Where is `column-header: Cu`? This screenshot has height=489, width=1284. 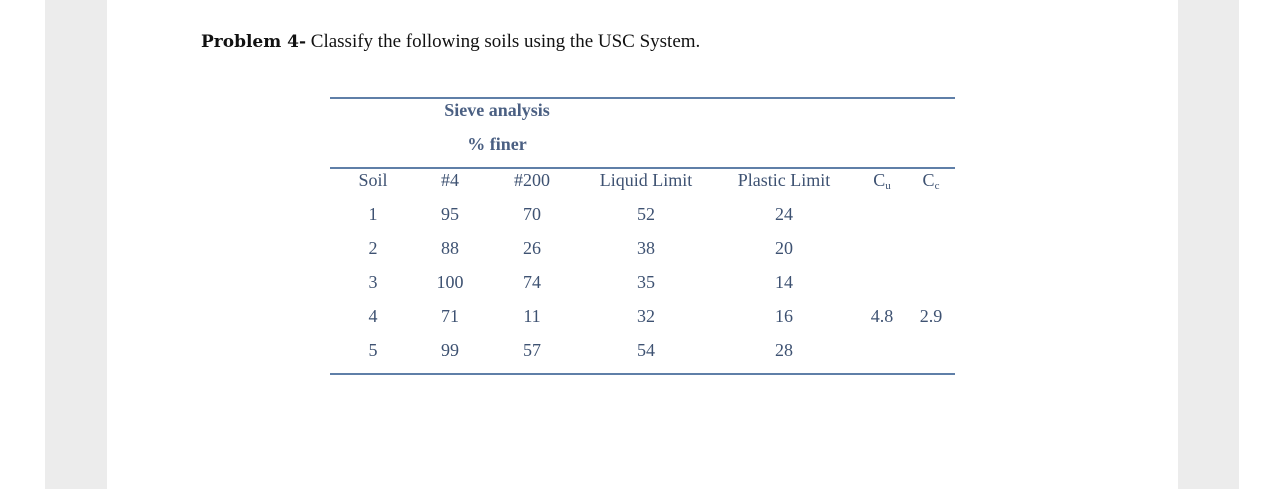 column-header: Cu is located at coordinates (882, 180).